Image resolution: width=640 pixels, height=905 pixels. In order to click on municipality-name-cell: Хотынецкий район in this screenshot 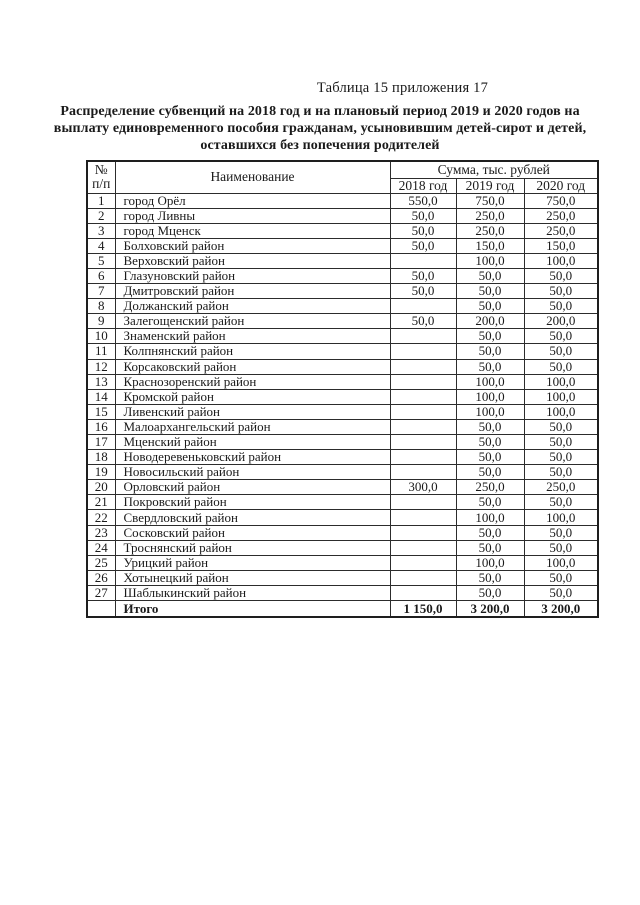, I will do `click(252, 577)`.